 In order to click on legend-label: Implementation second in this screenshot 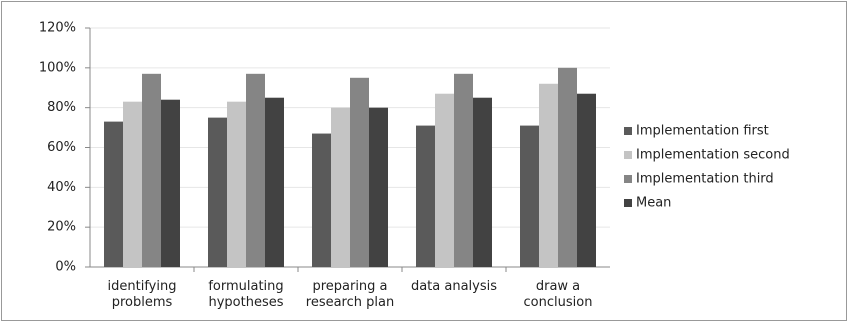, I will do `click(713, 155)`.